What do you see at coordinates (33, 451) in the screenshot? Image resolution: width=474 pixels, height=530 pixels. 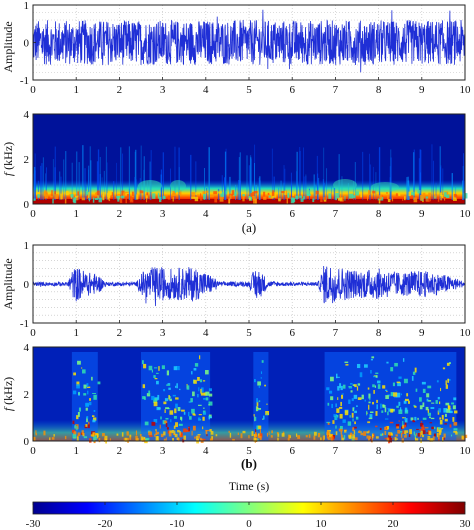 I see `spectrogram-b-xtick-label: 0` at bounding box center [33, 451].